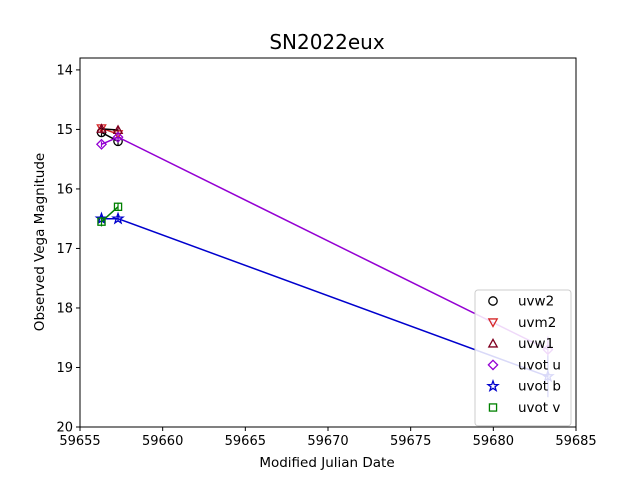 This screenshot has width=640, height=480. Describe the element at coordinates (245, 441) in the screenshot. I see `x-tick-label: 59665` at that location.